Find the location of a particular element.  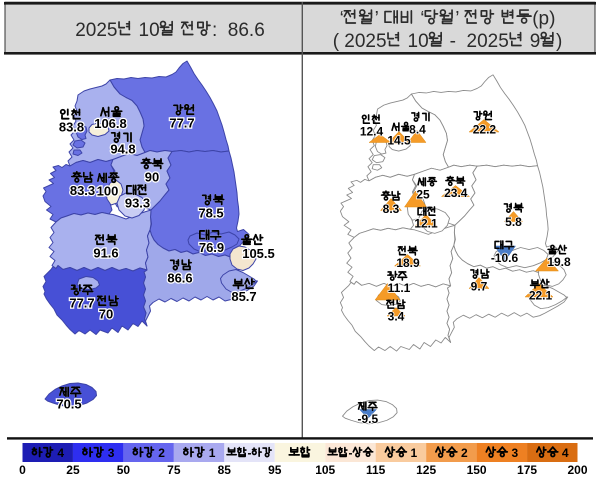

svg-text: 76.9 is located at coordinates (211, 247).